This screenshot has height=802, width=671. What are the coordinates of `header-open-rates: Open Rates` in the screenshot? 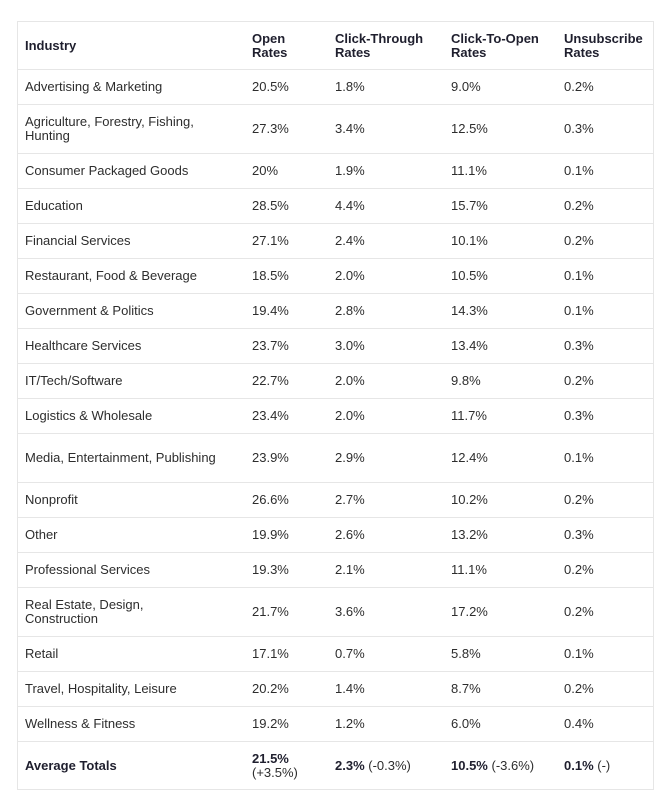 It's located at (287, 45).